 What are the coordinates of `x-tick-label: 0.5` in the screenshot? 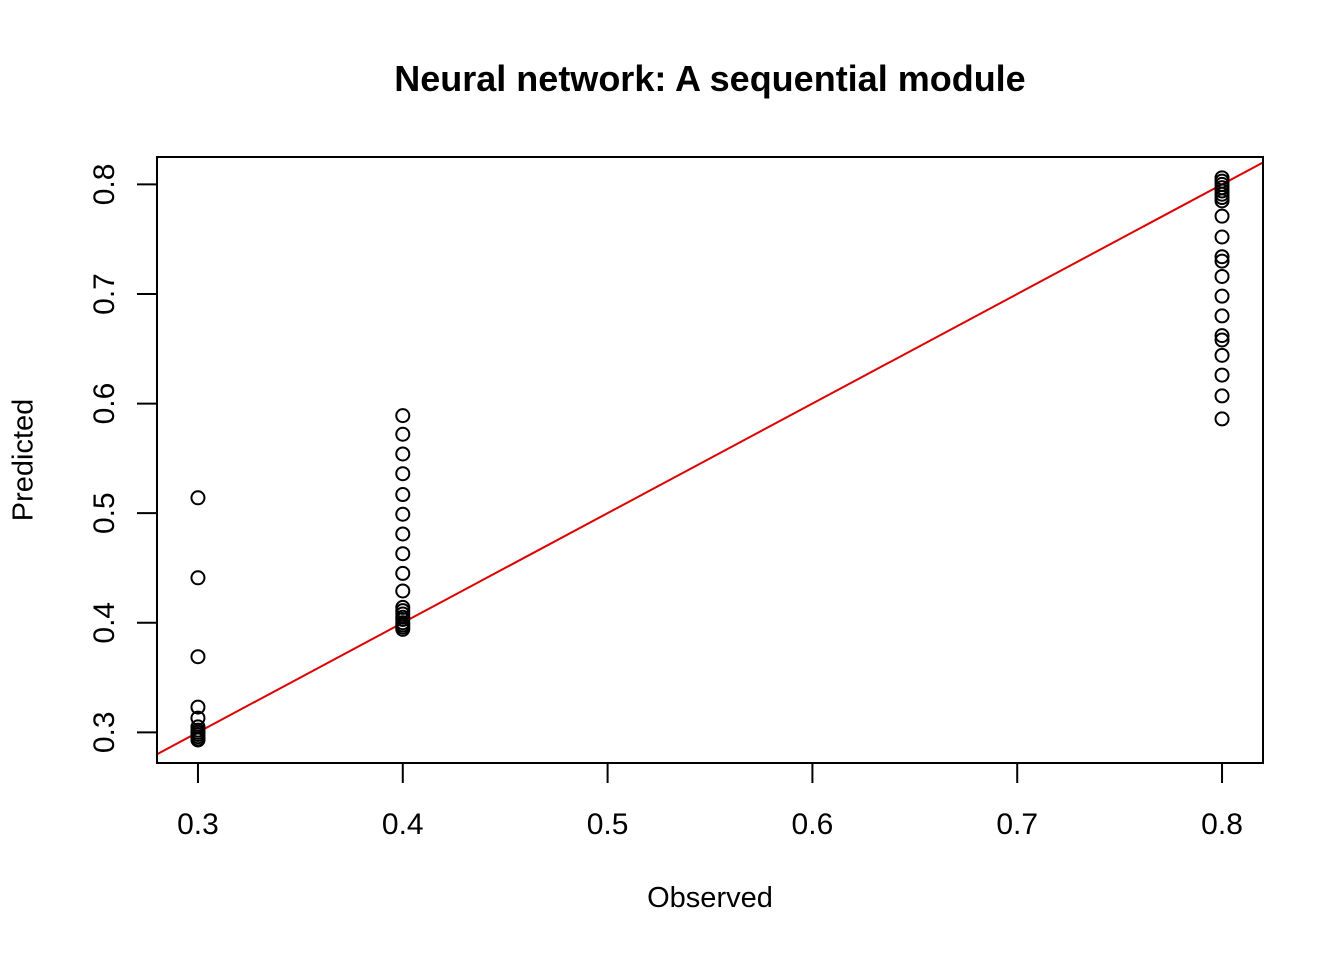 It's located at (608, 824).